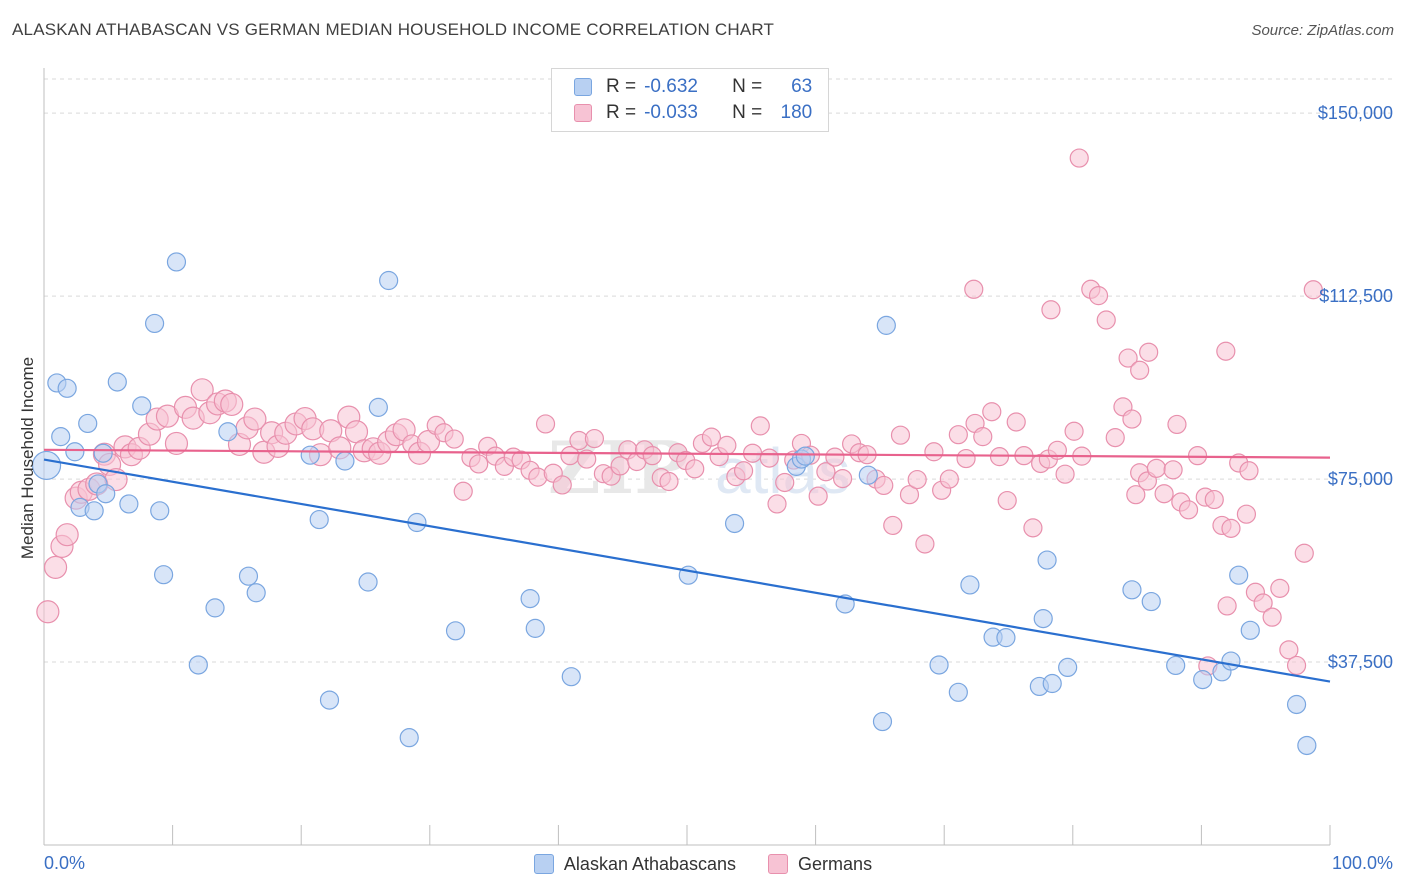 This screenshot has width=1406, height=892. What do you see at coordinates (1355, 113) in the screenshot?
I see `y-tick-label: $150,000` at bounding box center [1355, 113].